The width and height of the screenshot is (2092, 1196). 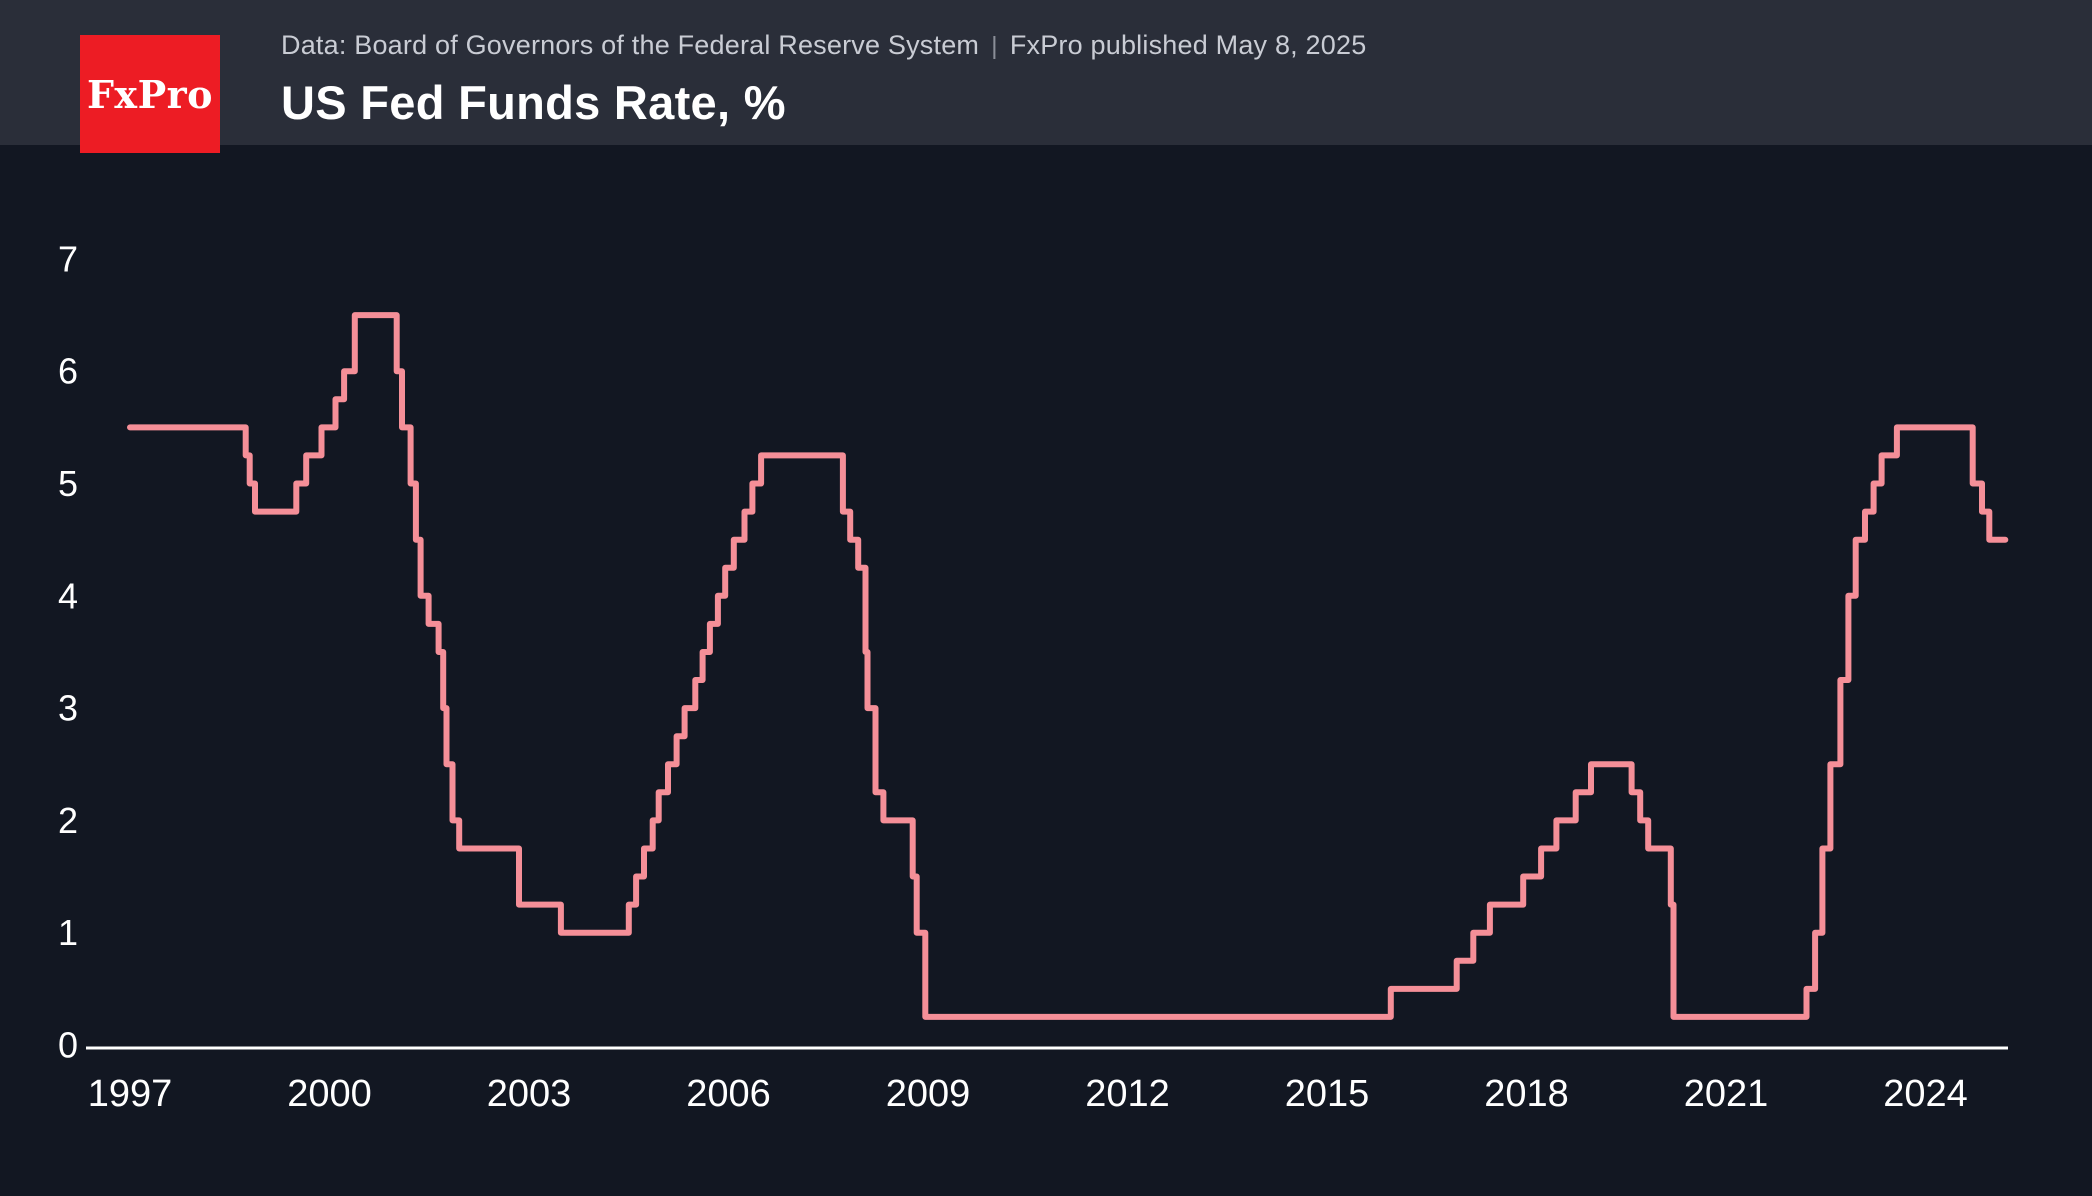 I want to click on y-axis-tick-label: 3, so click(x=68, y=708).